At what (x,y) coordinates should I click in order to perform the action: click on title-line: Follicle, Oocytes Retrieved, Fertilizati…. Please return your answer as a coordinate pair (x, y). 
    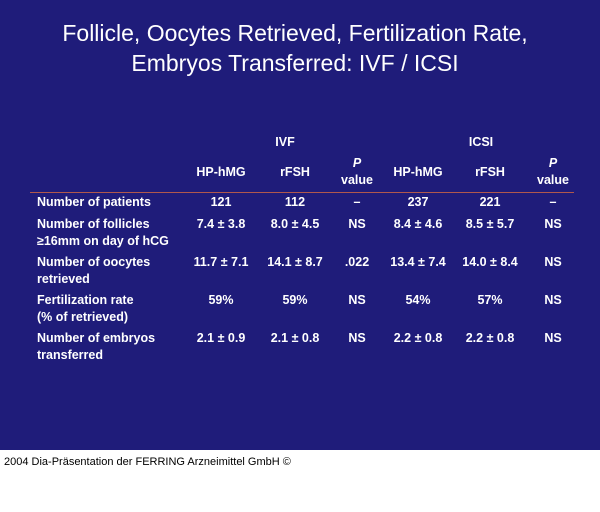
    Looking at the image, I should click on (295, 33).